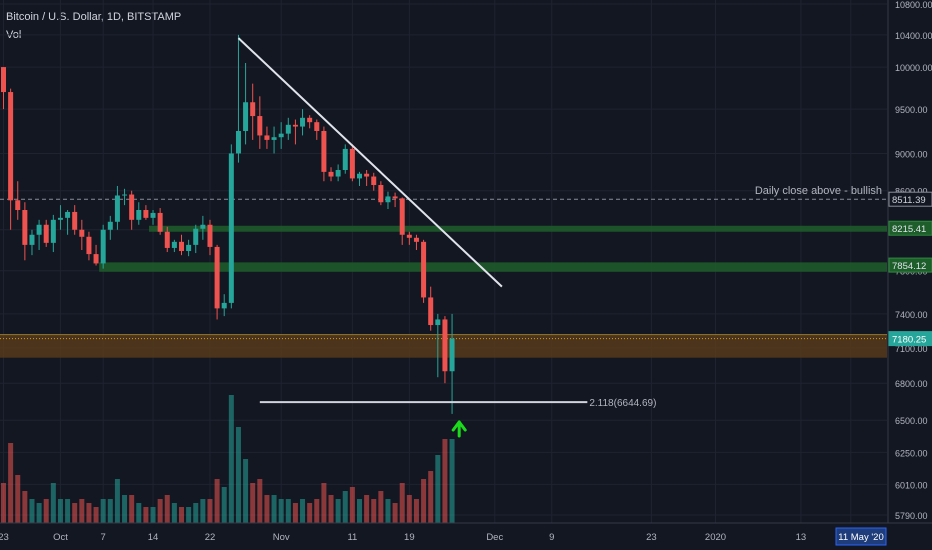 The width and height of the screenshot is (932, 550). I want to click on chart-title: Bitcoin / U.S. Dollar, 1D, BITSTAMP, so click(94, 17).